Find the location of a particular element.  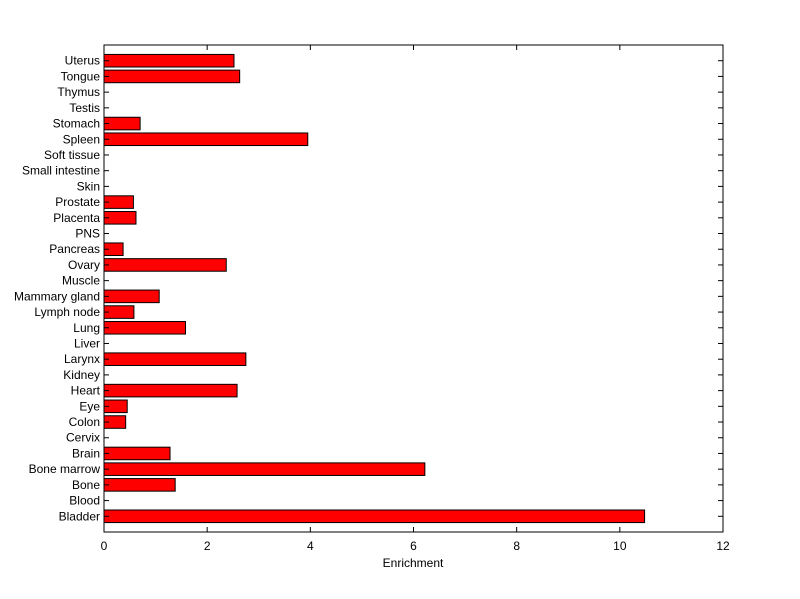

y-tick-label-placenta: Placenta is located at coordinates (76, 218).